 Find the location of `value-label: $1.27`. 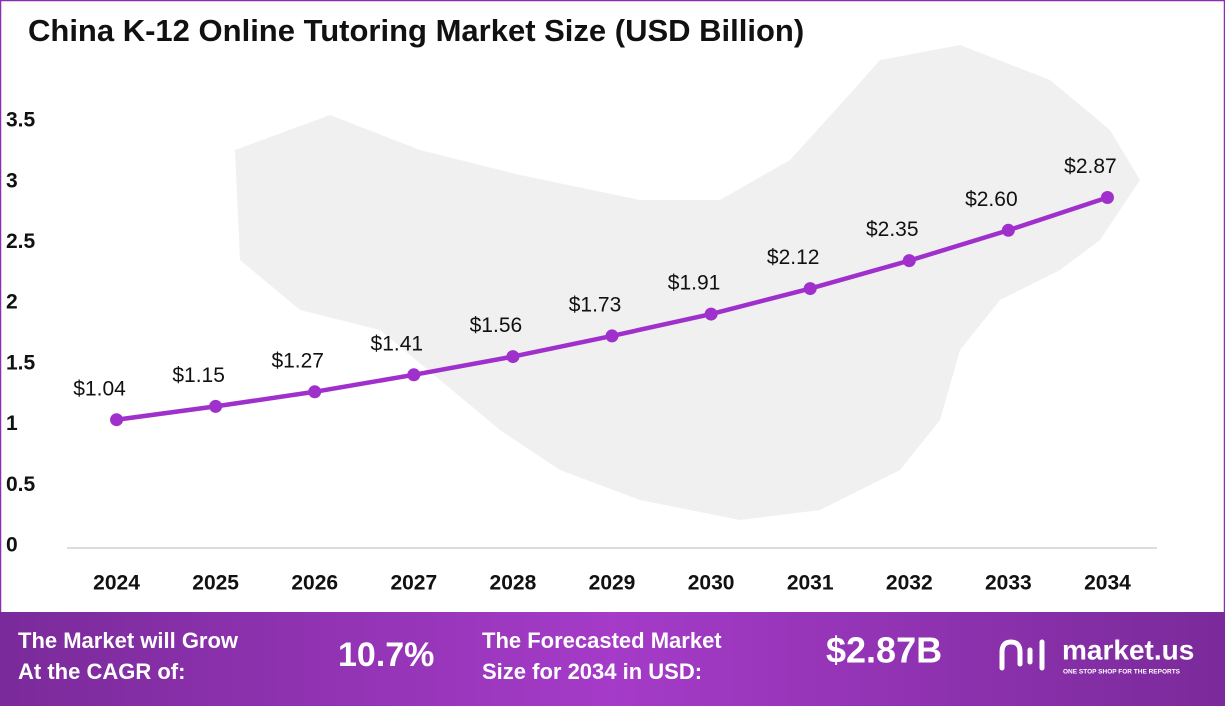

value-label: $1.27 is located at coordinates (297, 360).